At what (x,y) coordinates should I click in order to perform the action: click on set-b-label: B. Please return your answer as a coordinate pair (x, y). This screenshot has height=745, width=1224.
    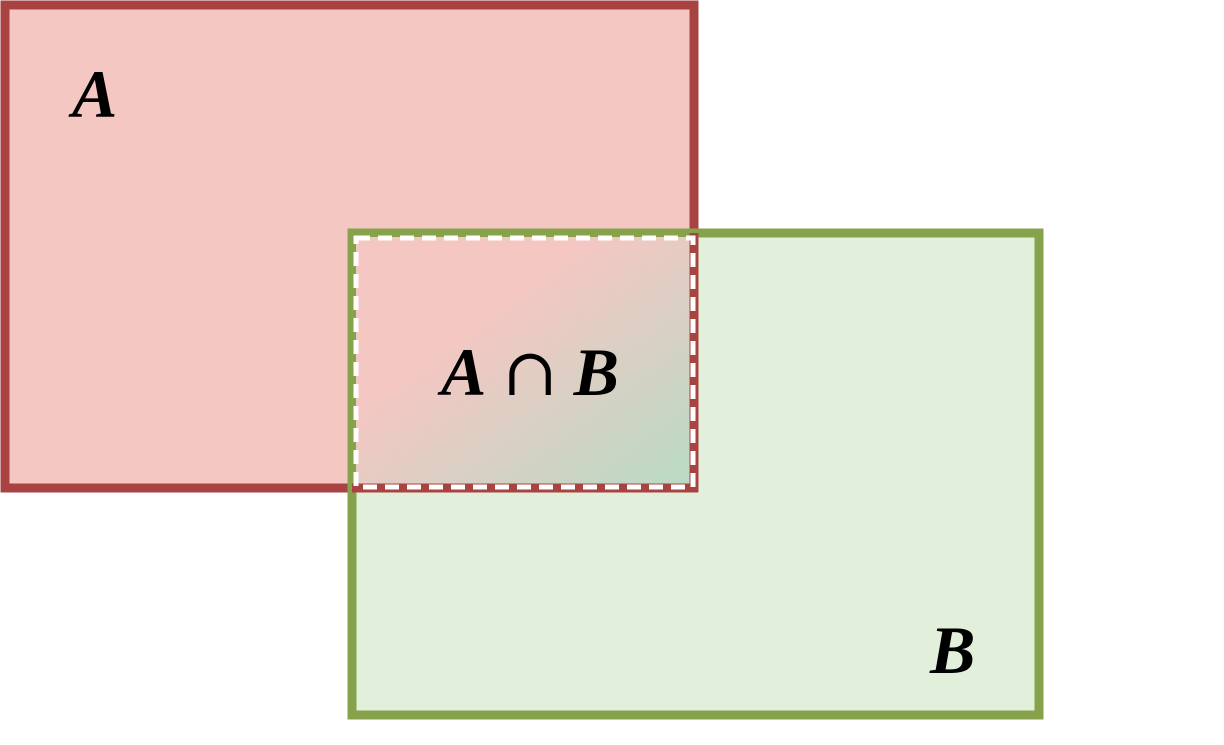
    Looking at the image, I should click on (952, 650).